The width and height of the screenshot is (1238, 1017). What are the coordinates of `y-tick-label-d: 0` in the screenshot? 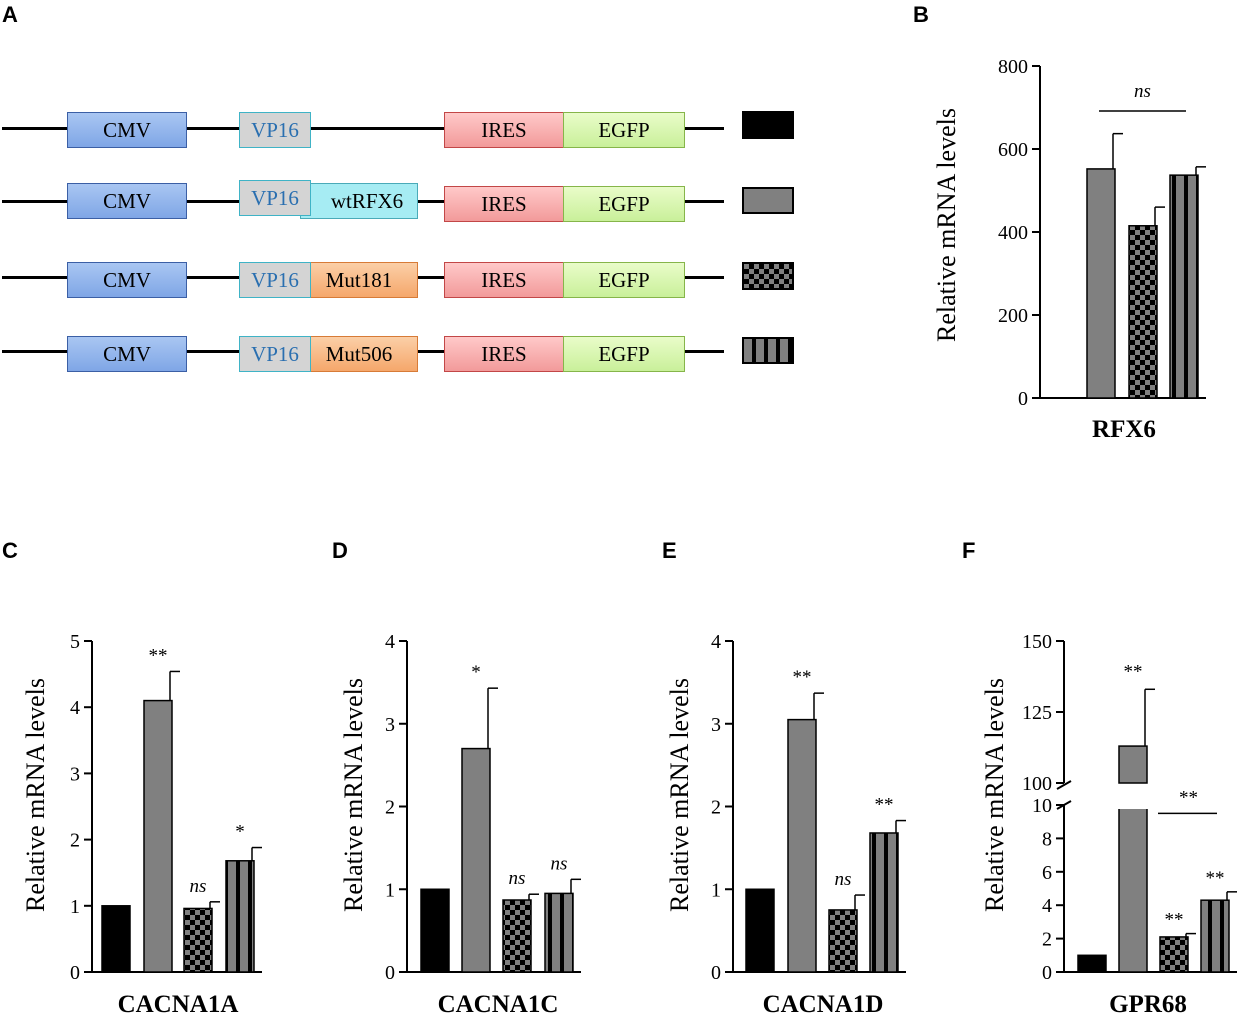 It's located at (390, 973).